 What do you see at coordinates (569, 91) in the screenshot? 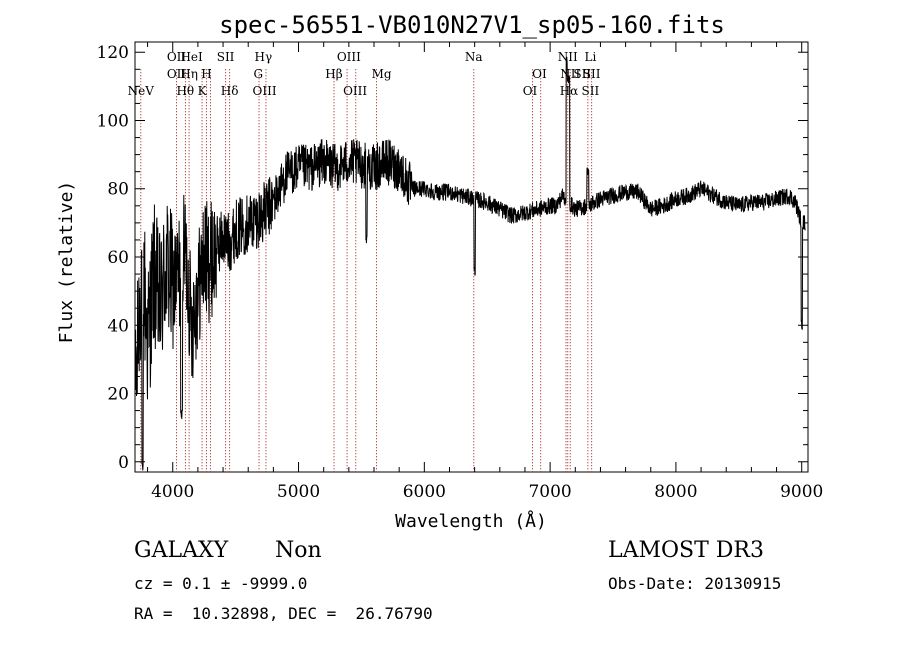
I see `line-label: Hα` at bounding box center [569, 91].